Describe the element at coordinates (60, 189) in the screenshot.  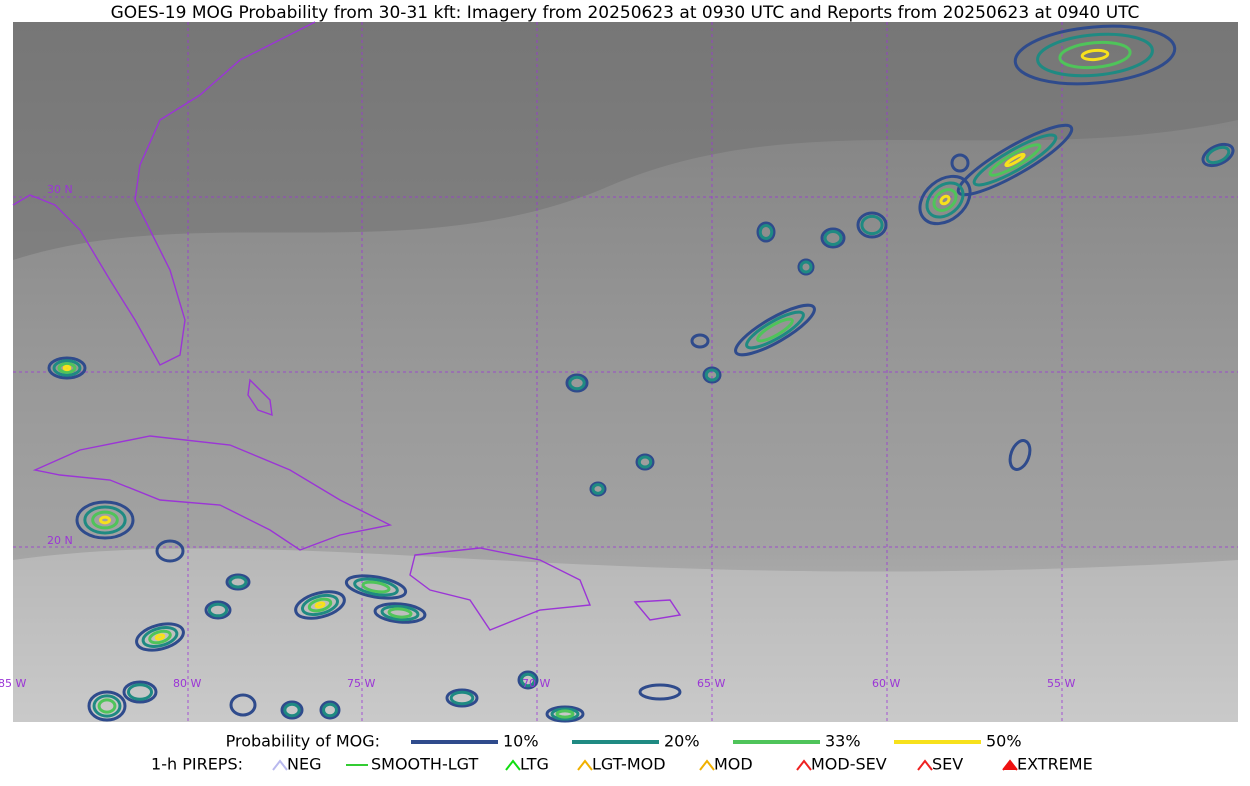
I see `lat-label: 30 N` at that location.